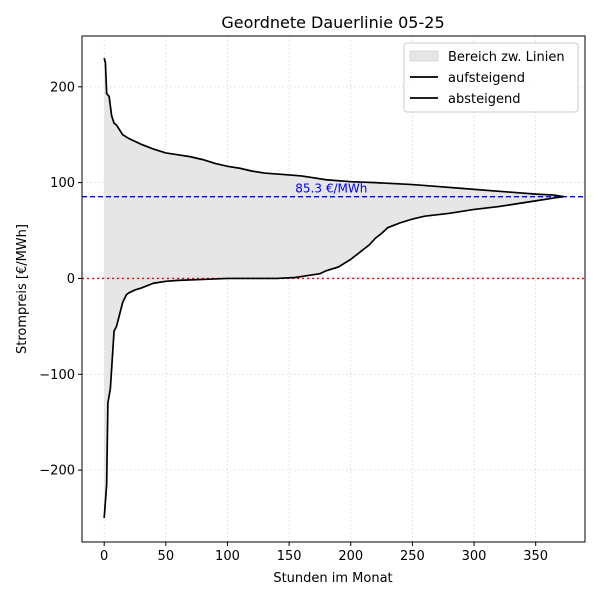  What do you see at coordinates (424, 56) in the screenshot?
I see `legend-fill-swatch` at bounding box center [424, 56].